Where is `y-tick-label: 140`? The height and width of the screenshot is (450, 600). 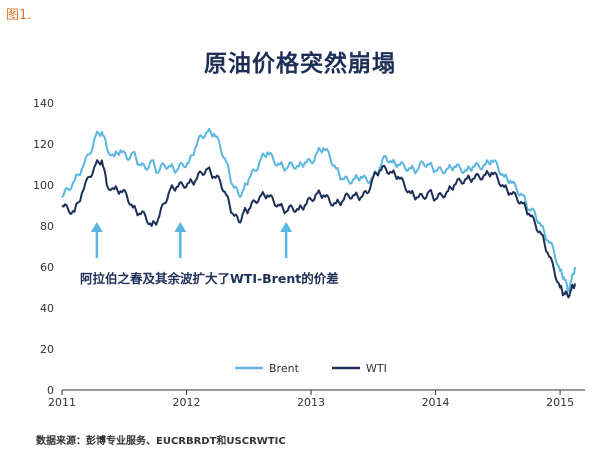
y-tick-label: 140 is located at coordinates (43, 103).